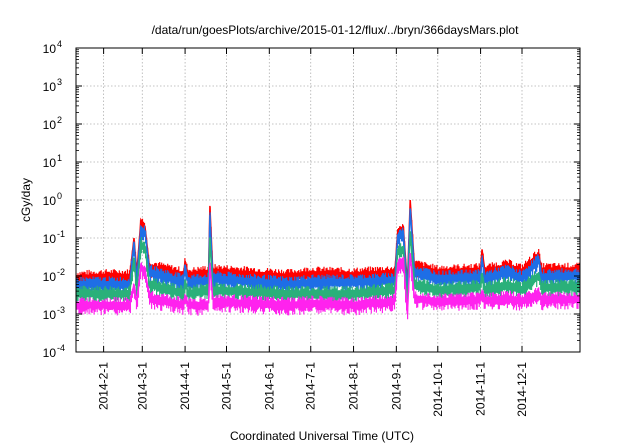 This screenshot has width=640, height=448. What do you see at coordinates (61, 234) in the screenshot?
I see `y-tick-exponent: -1` at bounding box center [61, 234].